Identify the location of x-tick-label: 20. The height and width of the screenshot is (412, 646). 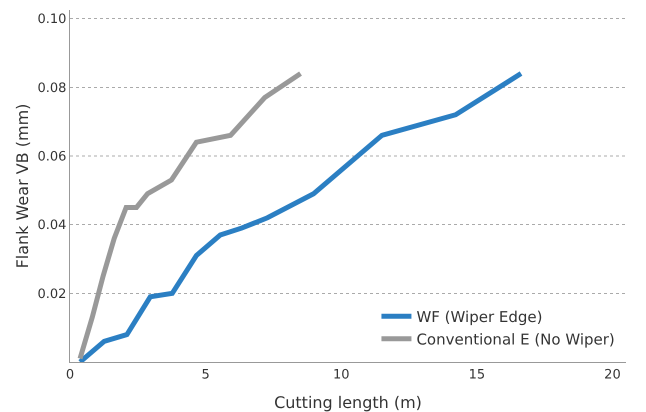
(612, 375).